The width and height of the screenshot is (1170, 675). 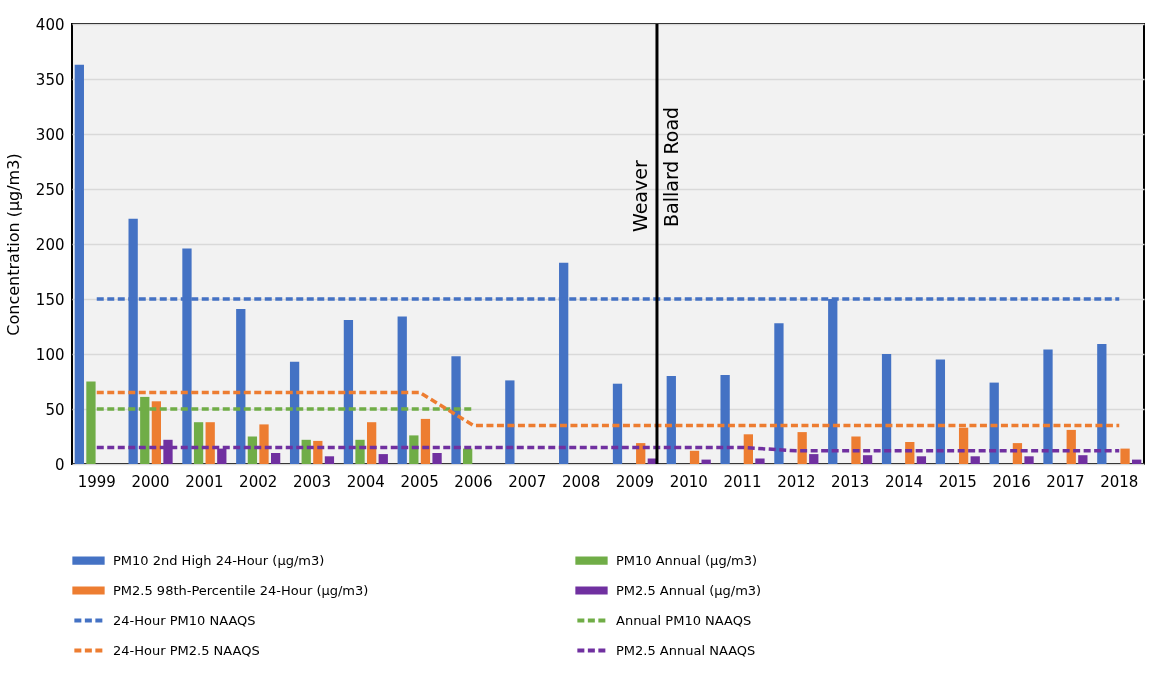 What do you see at coordinates (365, 481) in the screenshot?
I see `x-tick-label: 2004` at bounding box center [365, 481].